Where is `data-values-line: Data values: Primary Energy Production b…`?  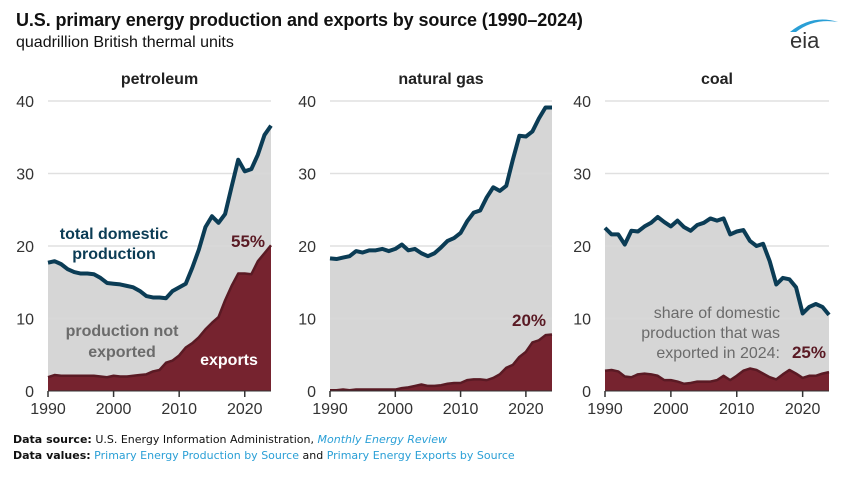 data-values-line: Data values: Primary Energy Production b… is located at coordinates (264, 455).